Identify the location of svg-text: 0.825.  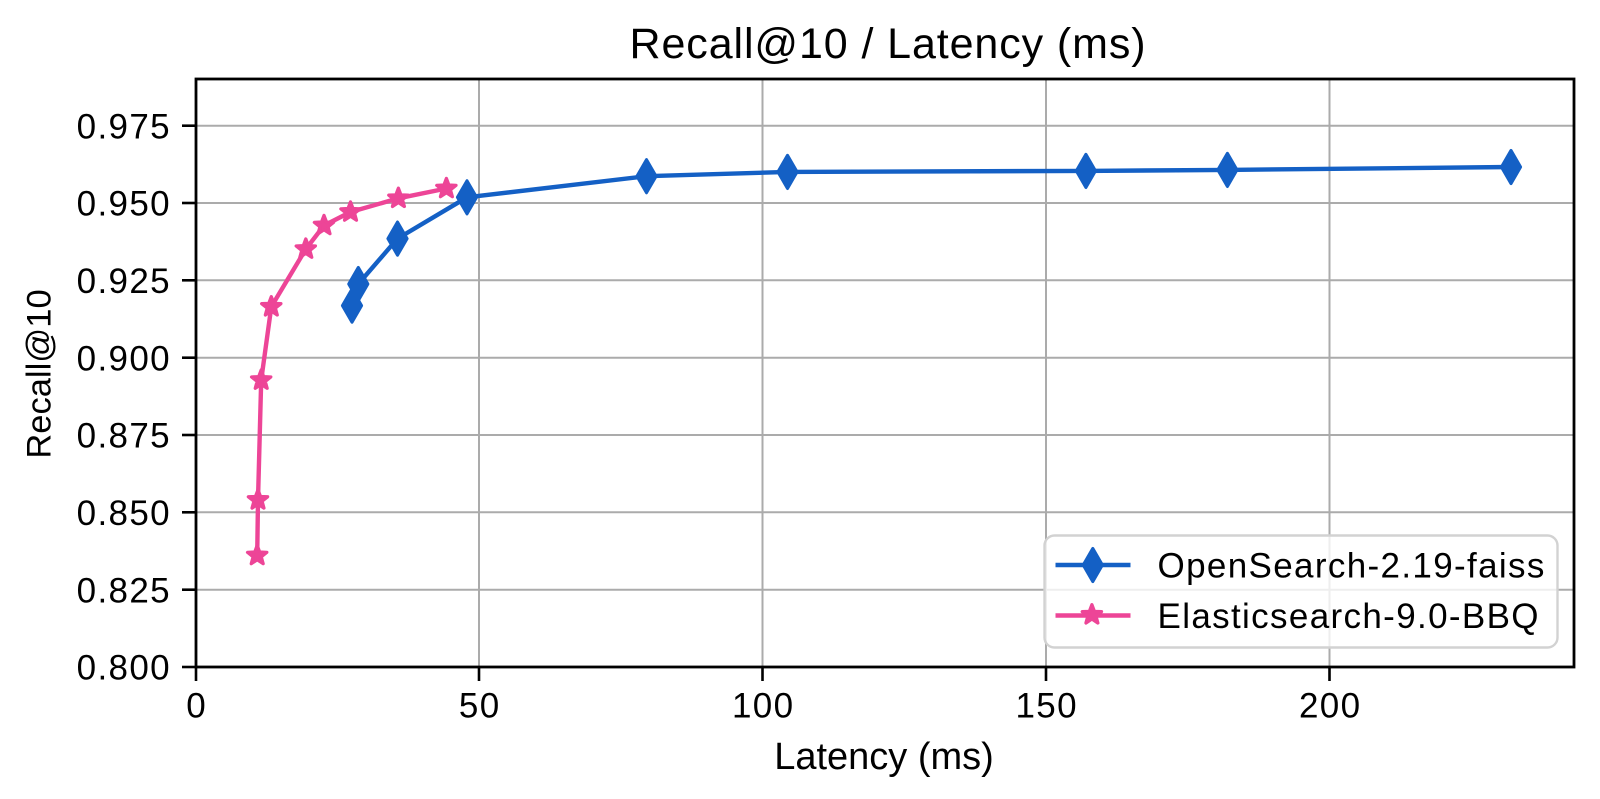
(124, 590).